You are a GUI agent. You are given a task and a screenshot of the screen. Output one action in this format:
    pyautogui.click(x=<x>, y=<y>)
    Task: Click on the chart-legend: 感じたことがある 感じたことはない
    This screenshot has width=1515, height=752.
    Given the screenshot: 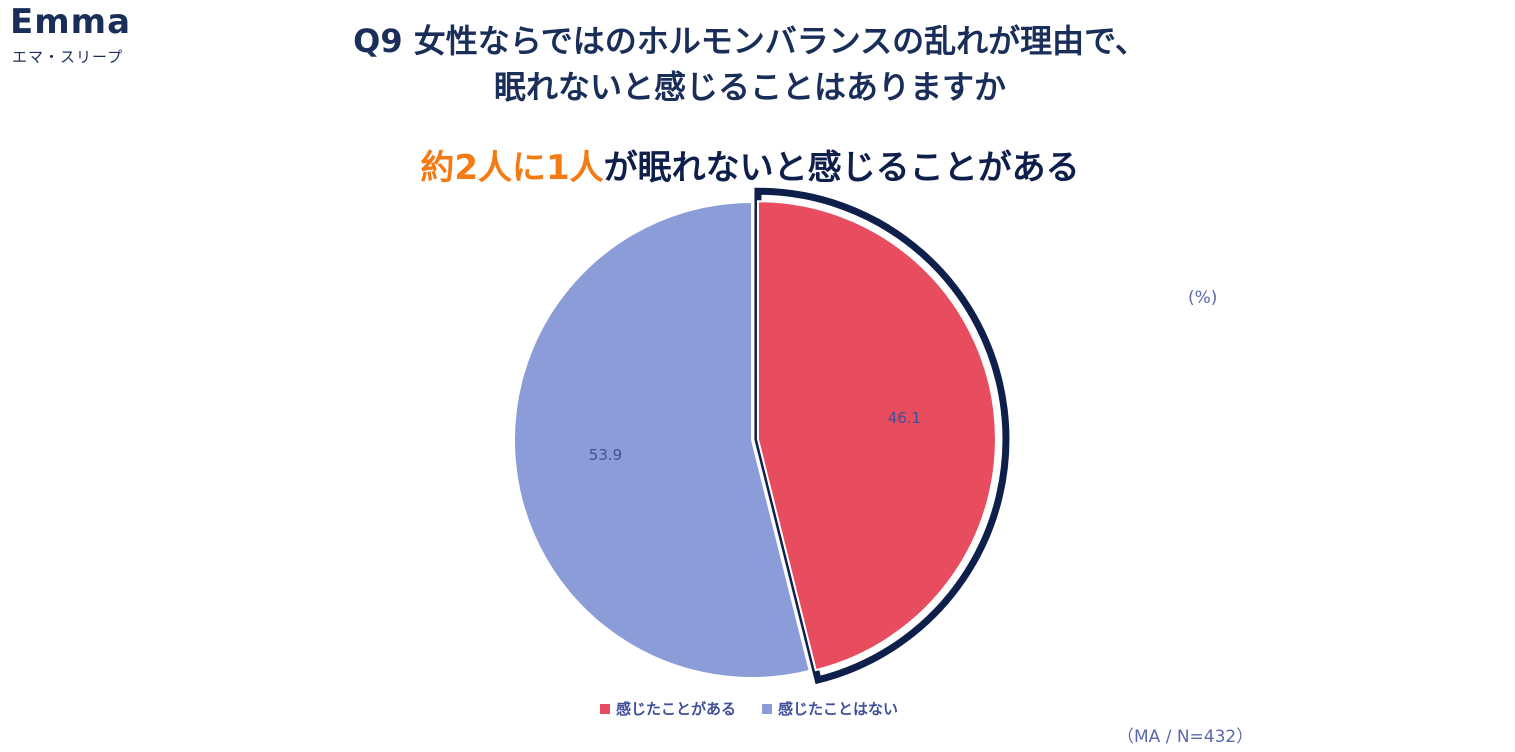 What is the action you would take?
    pyautogui.click(x=749, y=708)
    